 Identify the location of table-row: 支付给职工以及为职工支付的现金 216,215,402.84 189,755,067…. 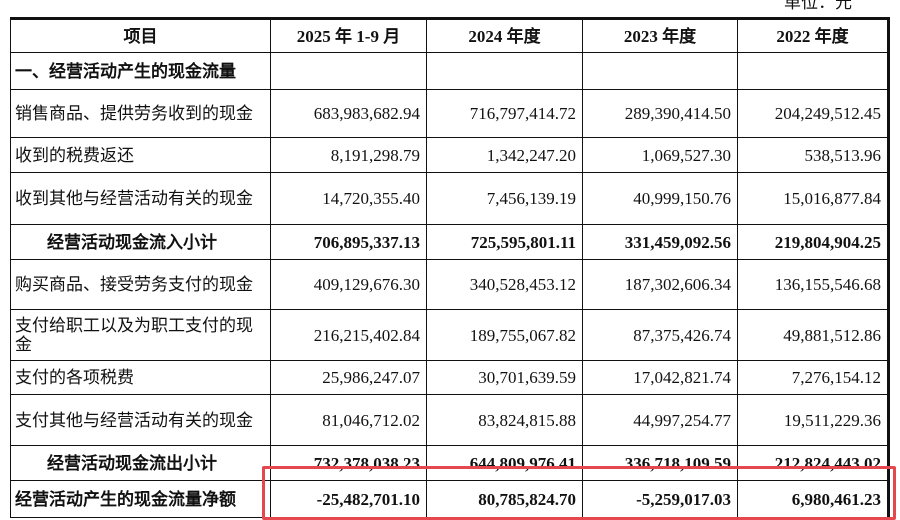
(449, 335).